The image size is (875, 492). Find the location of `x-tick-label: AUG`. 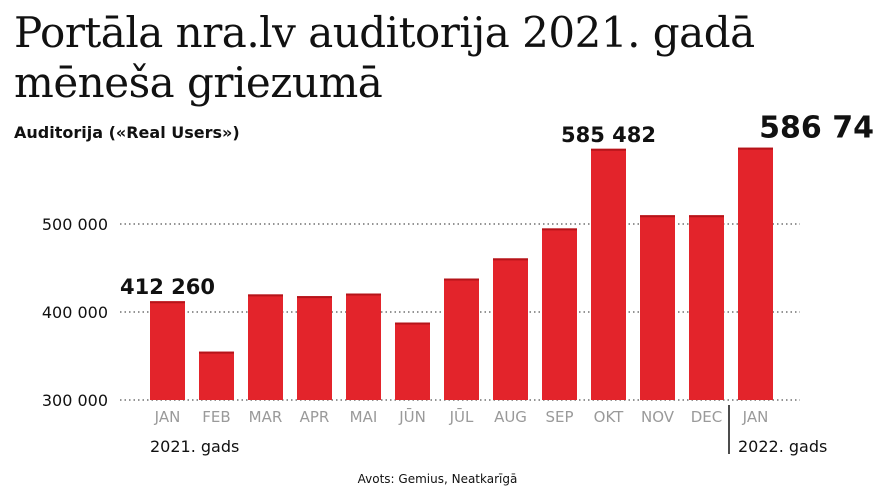

x-tick-label: AUG is located at coordinates (510, 417).